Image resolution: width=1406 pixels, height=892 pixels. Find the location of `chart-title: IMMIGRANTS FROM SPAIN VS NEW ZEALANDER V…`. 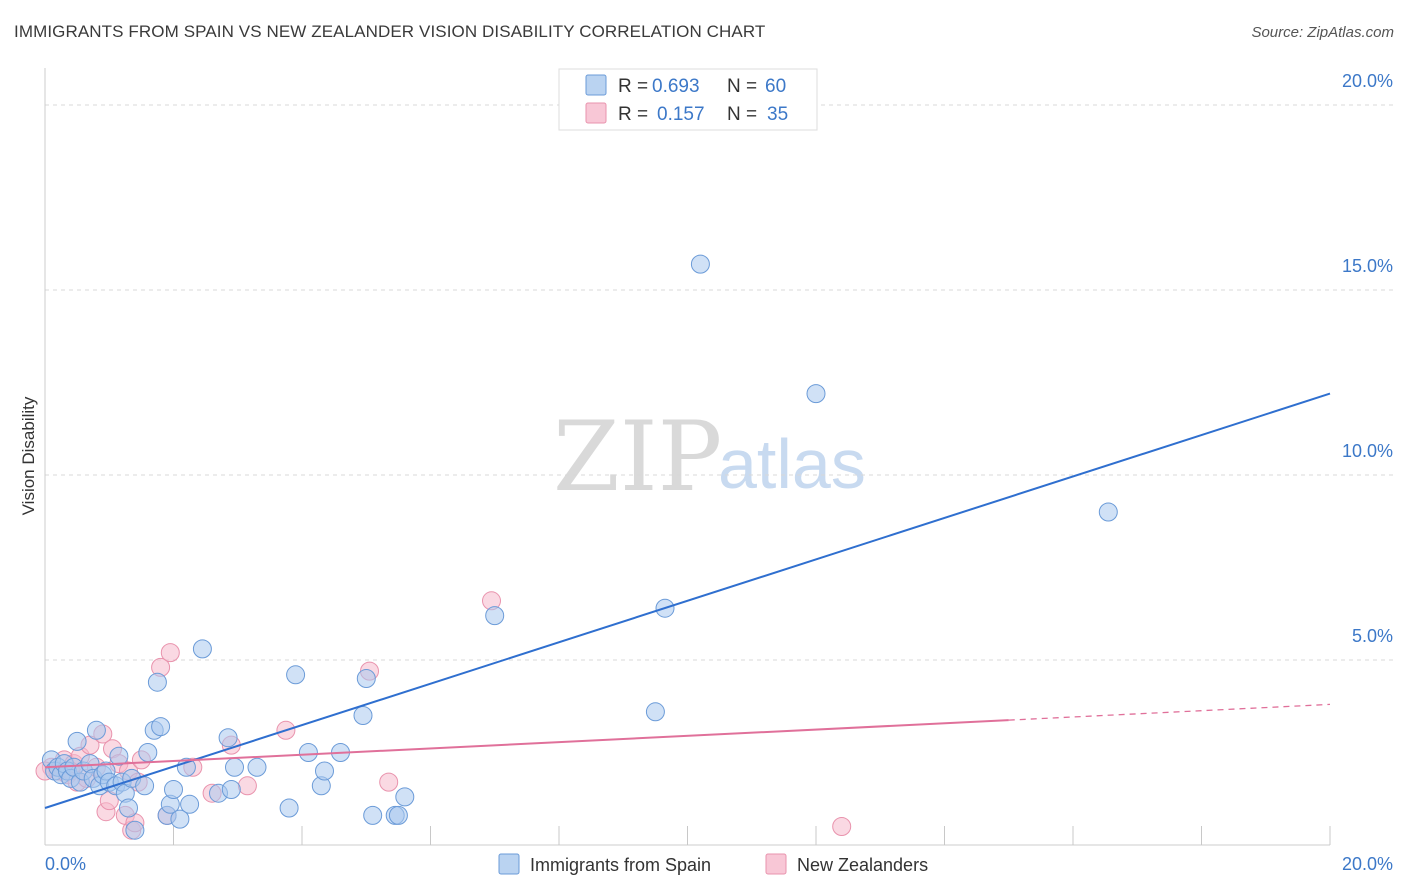

chart-title: IMMIGRANTS FROM SPAIN VS NEW ZEALANDER V… is located at coordinates (390, 31).